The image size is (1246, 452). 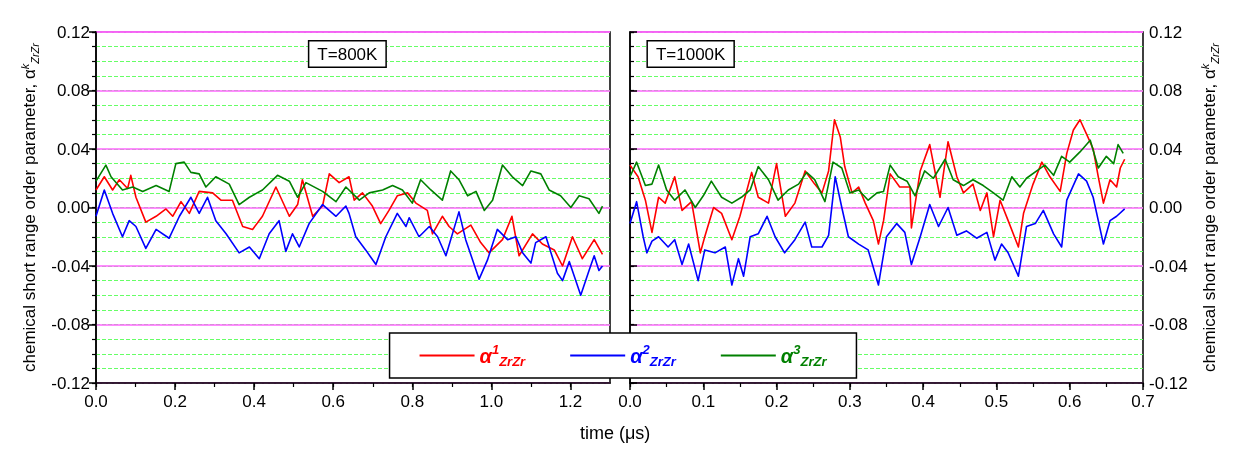 What do you see at coordinates (412, 401) in the screenshot?
I see `x-tick-label: 0.8` at bounding box center [412, 401].